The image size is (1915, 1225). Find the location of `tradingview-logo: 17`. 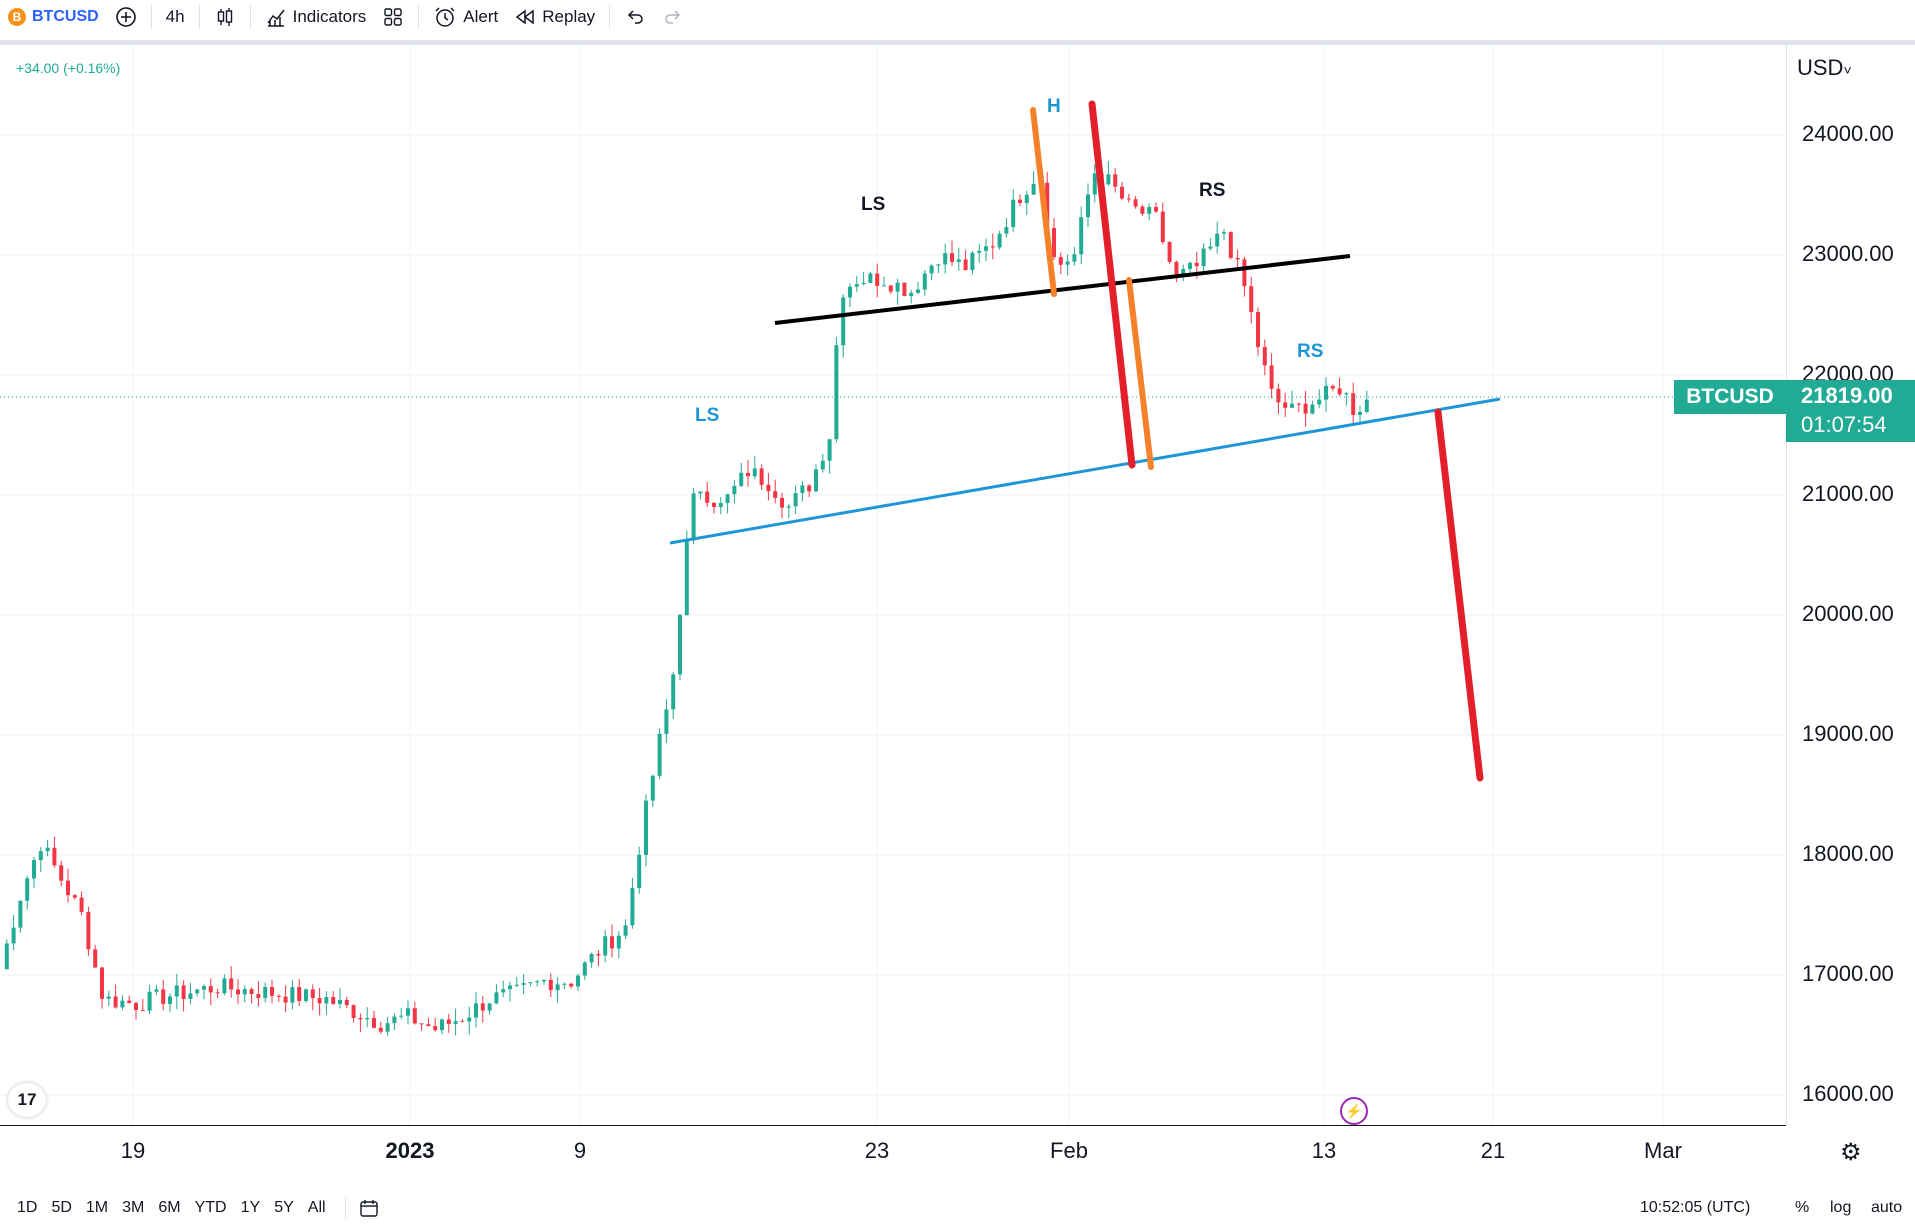

tradingview-logo: 17 is located at coordinates (27, 1100).